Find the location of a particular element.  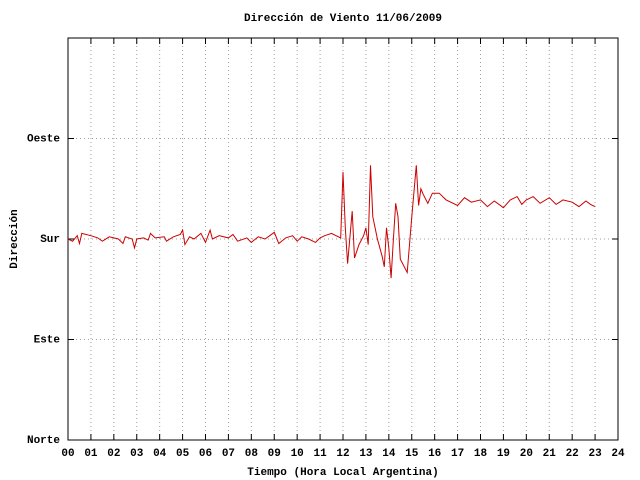

y-tick-label: Oeste is located at coordinates (43, 139).